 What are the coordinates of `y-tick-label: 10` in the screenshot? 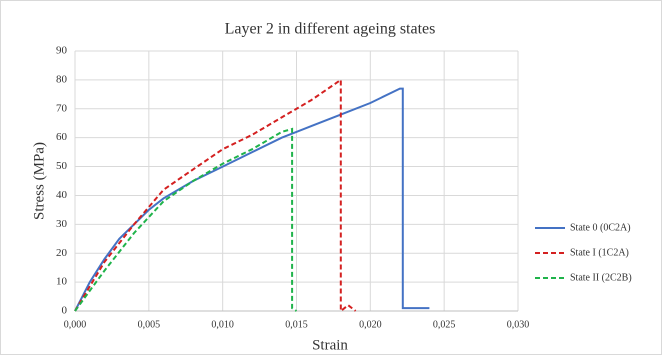 It's located at (62, 282).